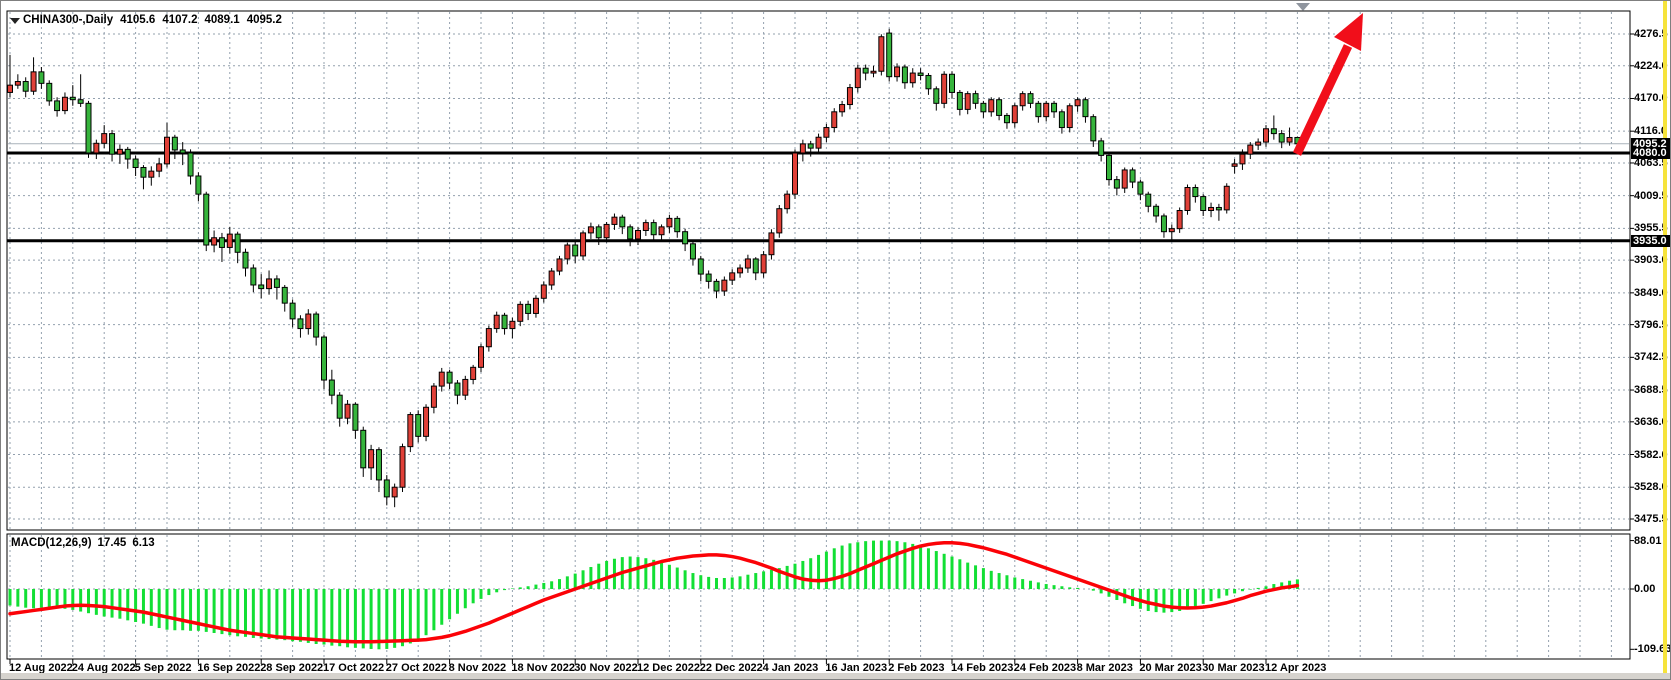  I want to click on chart-title: CHINA300-,Daily 4105.6 4107.2 4089.1 4095.2, so click(156, 20).